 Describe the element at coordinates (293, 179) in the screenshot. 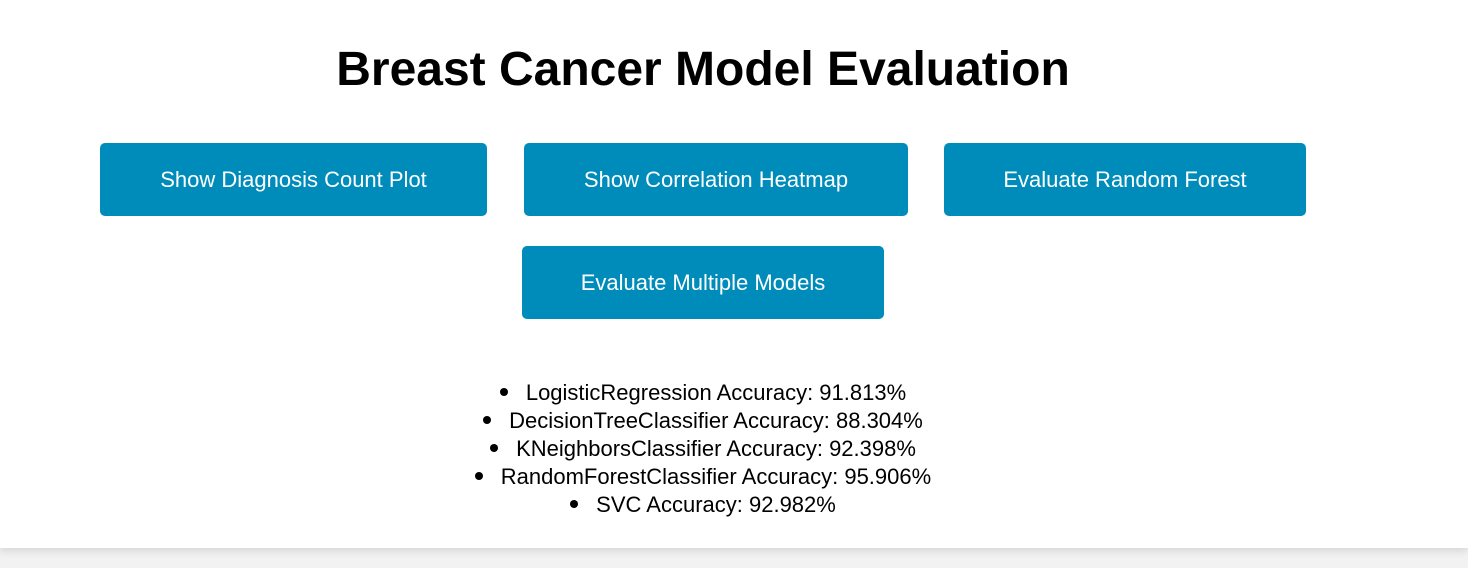

I see `show-diagnosis-count-plot-button: Show Diagnosis Count Plot` at that location.